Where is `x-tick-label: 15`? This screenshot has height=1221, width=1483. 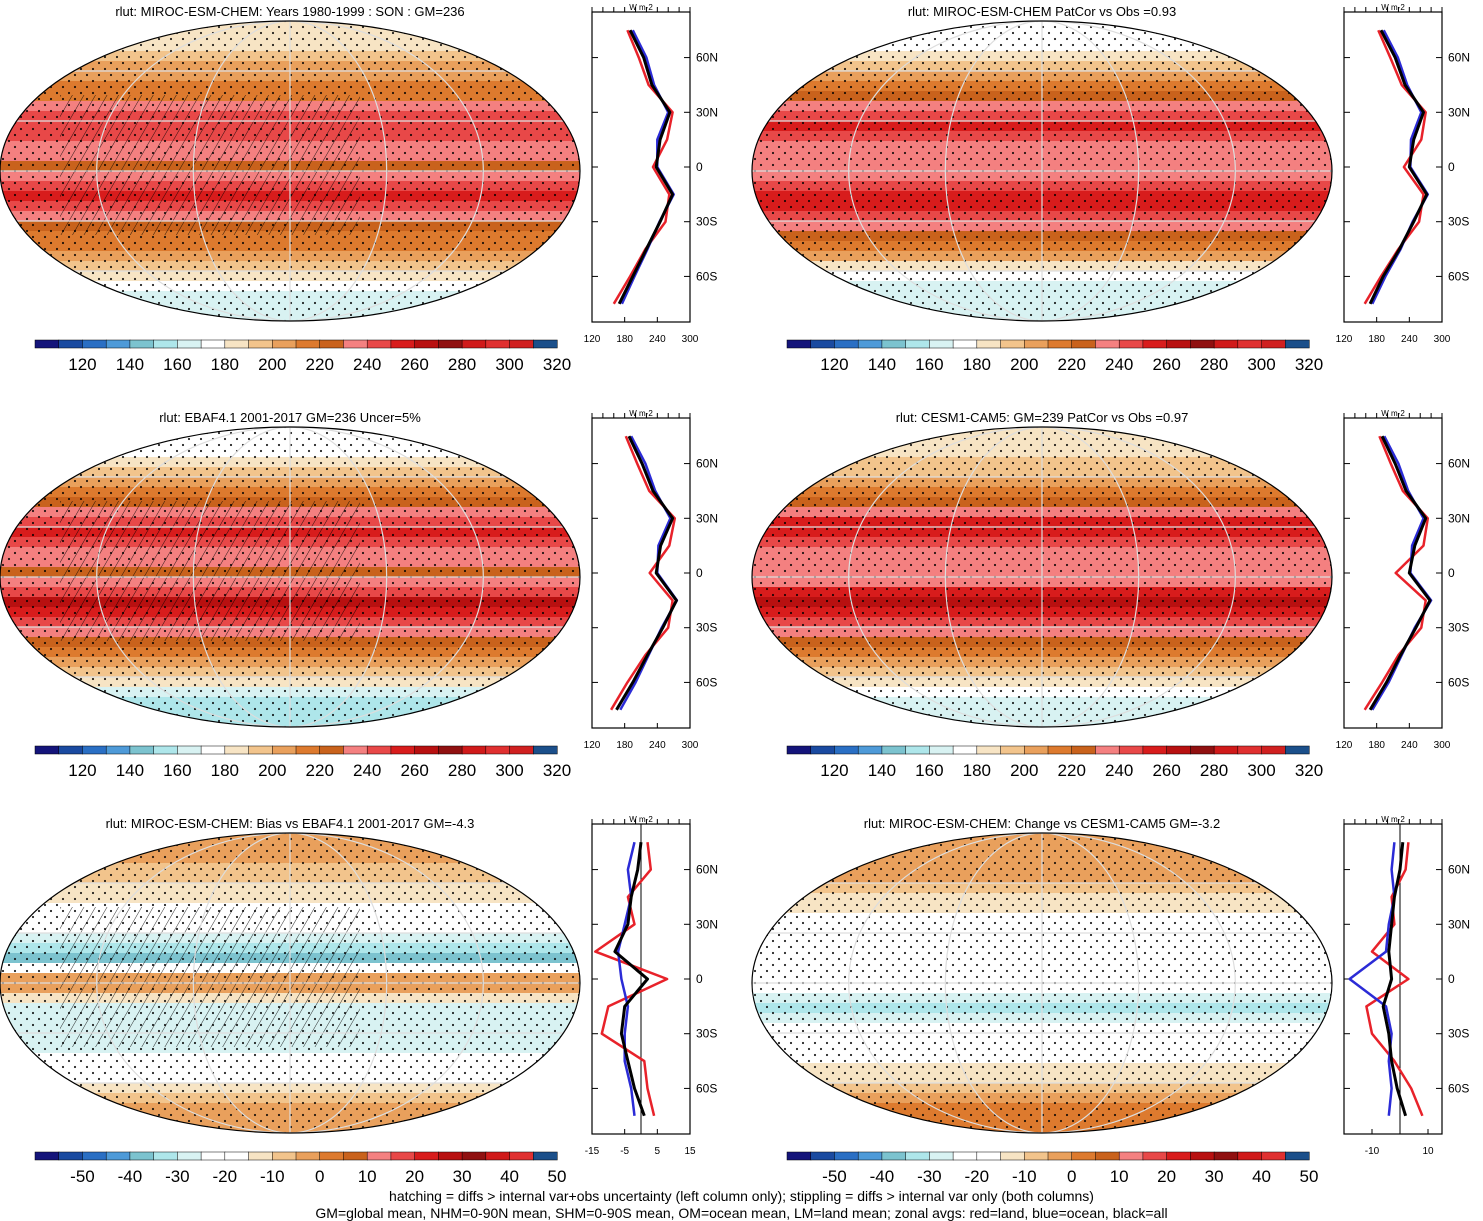
x-tick-label: 15 is located at coordinates (690, 1151).